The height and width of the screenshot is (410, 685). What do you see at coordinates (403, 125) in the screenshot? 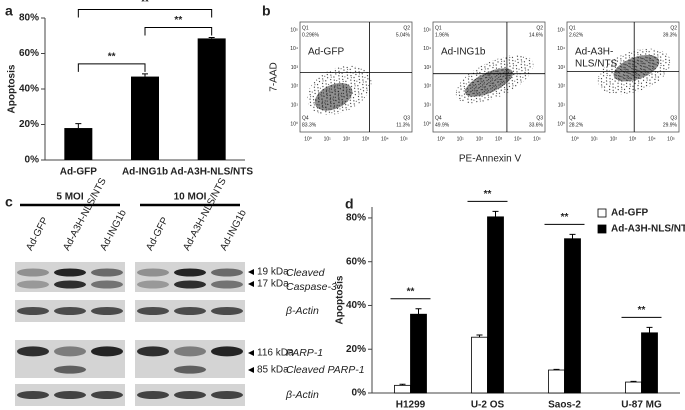
I see `quadrant-value: 11.3%` at bounding box center [403, 125].